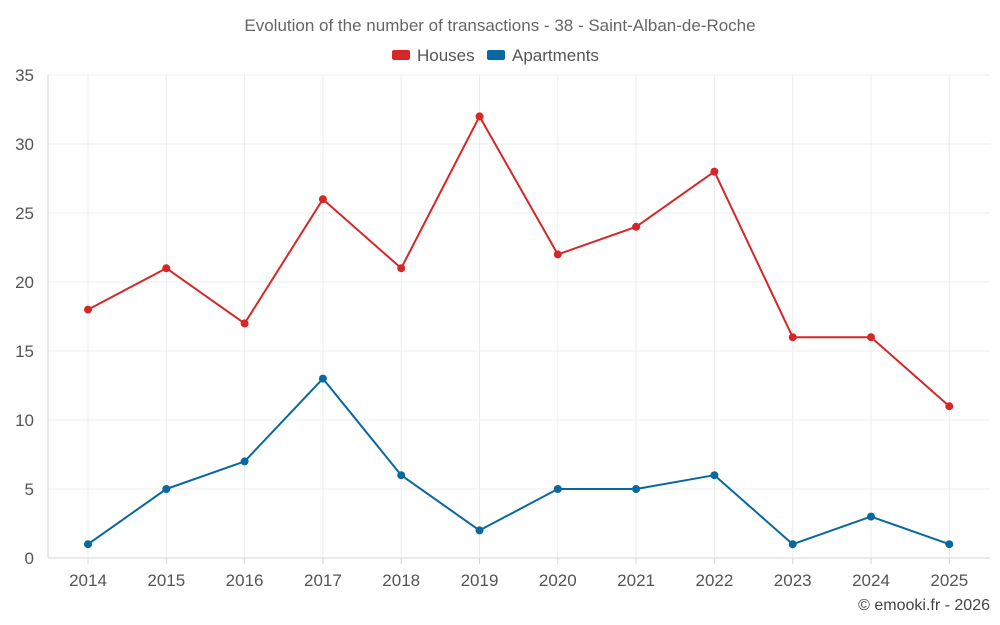 This screenshot has width=1000, height=625. Describe the element at coordinates (166, 580) in the screenshot. I see `x-tick-label: 2015` at that location.